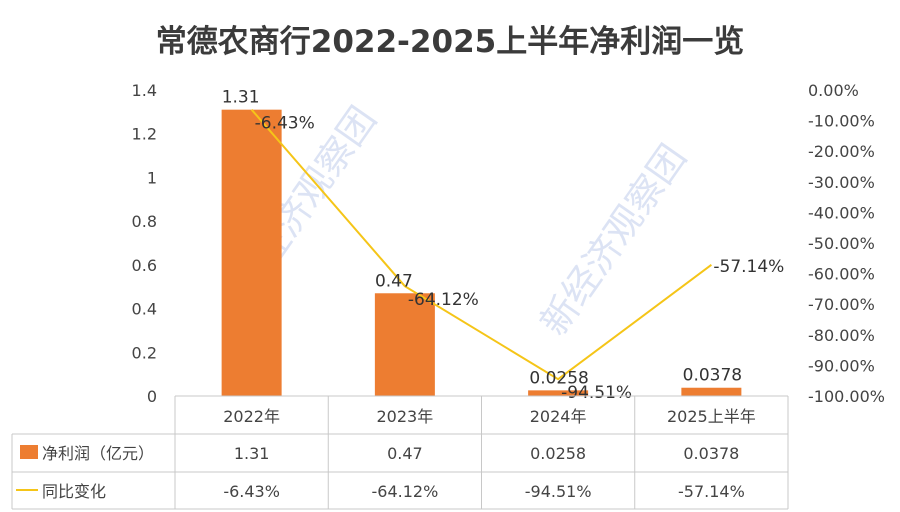 The image size is (900, 512). I want to click on bar-data-label: 1.31, so click(241, 98).